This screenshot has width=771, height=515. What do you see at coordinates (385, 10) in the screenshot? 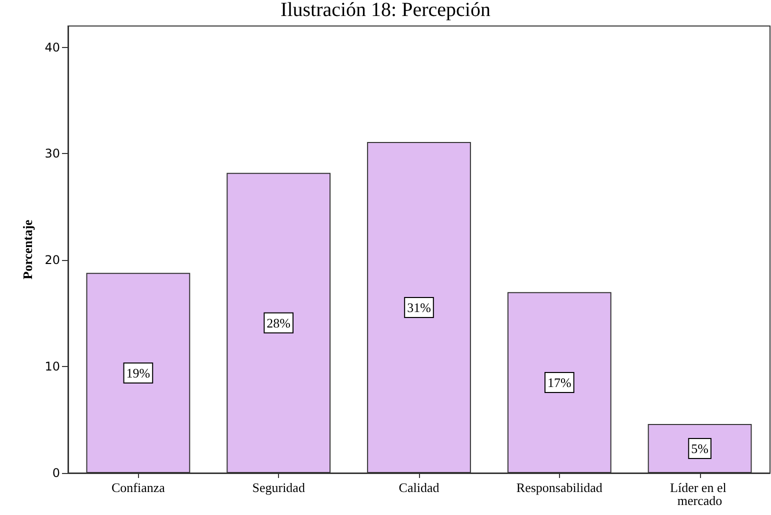
I see `chart-title: Ilustración 18: Percepción` at bounding box center [385, 10].